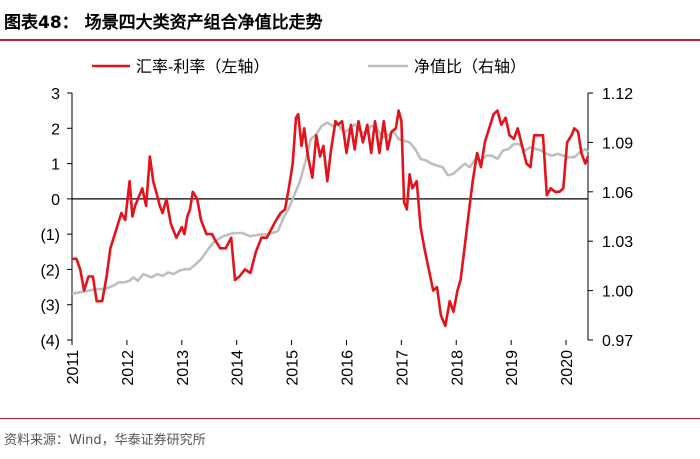 Image resolution: width=700 pixels, height=459 pixels. What do you see at coordinates (238, 368) in the screenshot?
I see `x-tick-label: 2014` at bounding box center [238, 368].